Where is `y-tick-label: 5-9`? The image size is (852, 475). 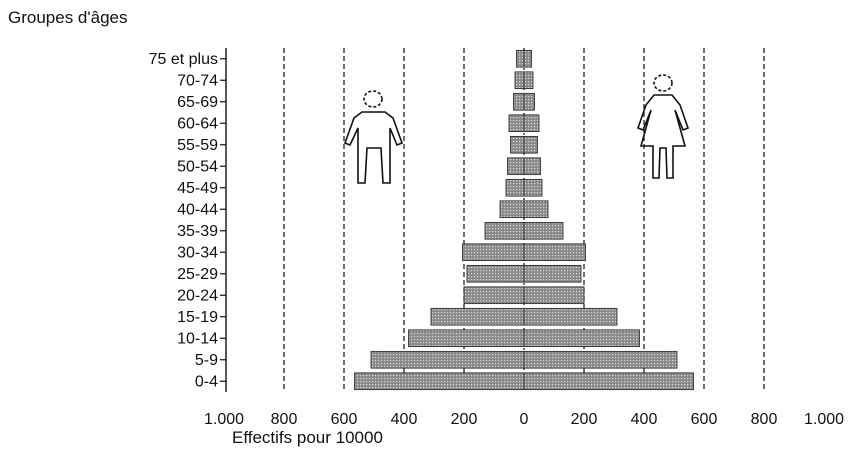 y-tick-label: 5-9 is located at coordinates (206, 360).